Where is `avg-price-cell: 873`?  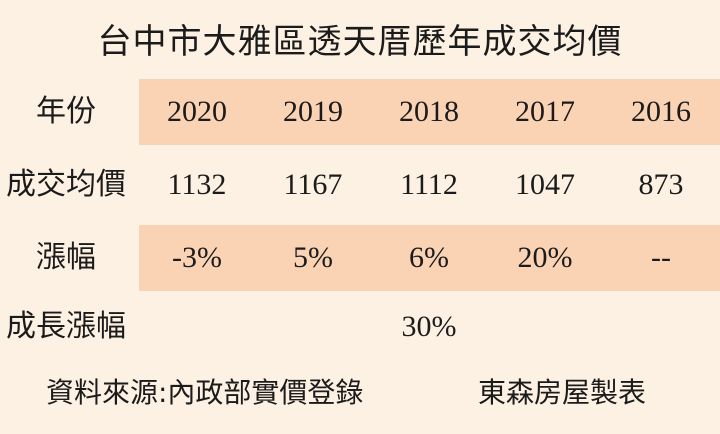
avg-price-cell: 873 is located at coordinates (661, 184).